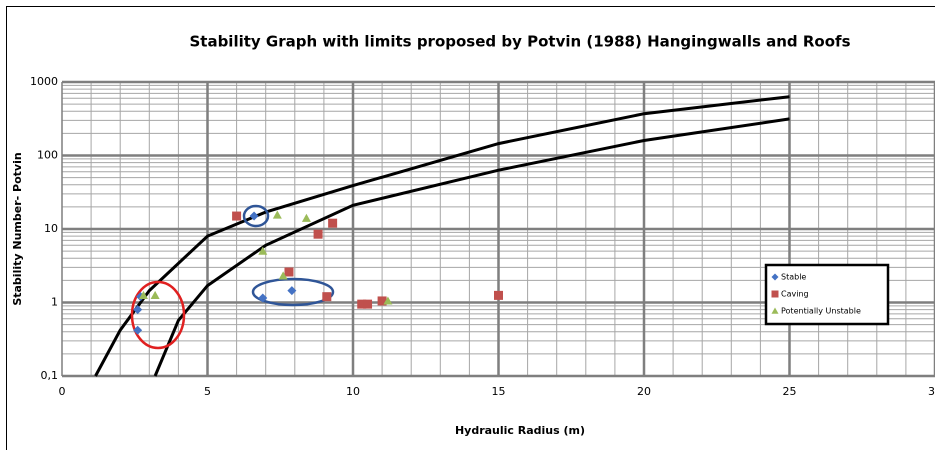  I want to click on y-tick-label: 1, so click(54, 302).